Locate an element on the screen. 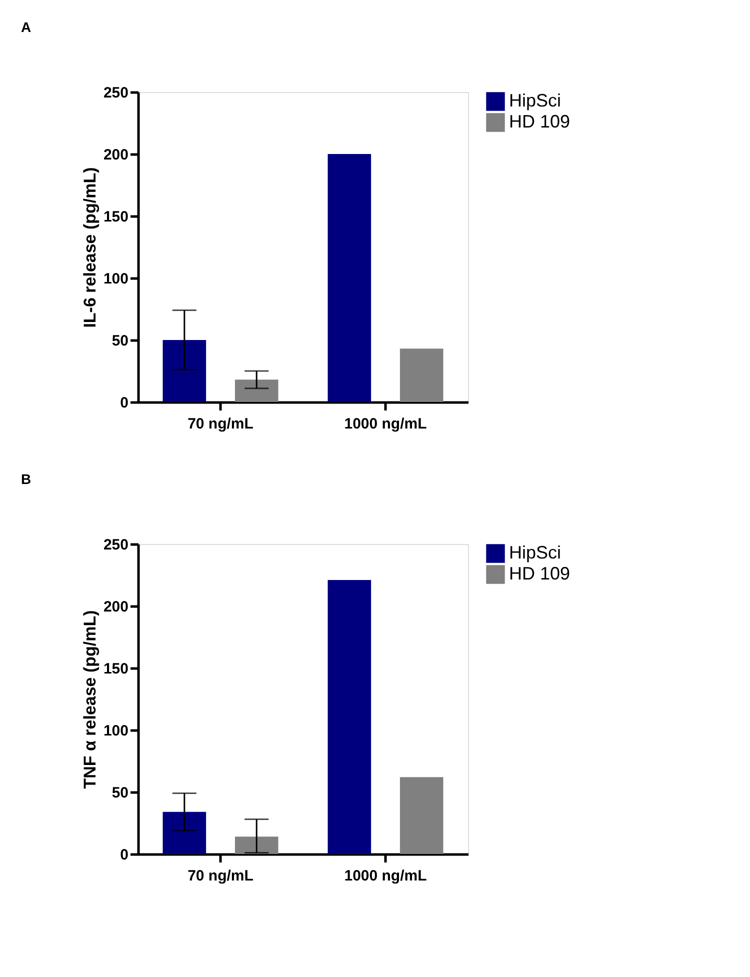 This screenshot has height=977, width=750. text: B is located at coordinates (26, 479).